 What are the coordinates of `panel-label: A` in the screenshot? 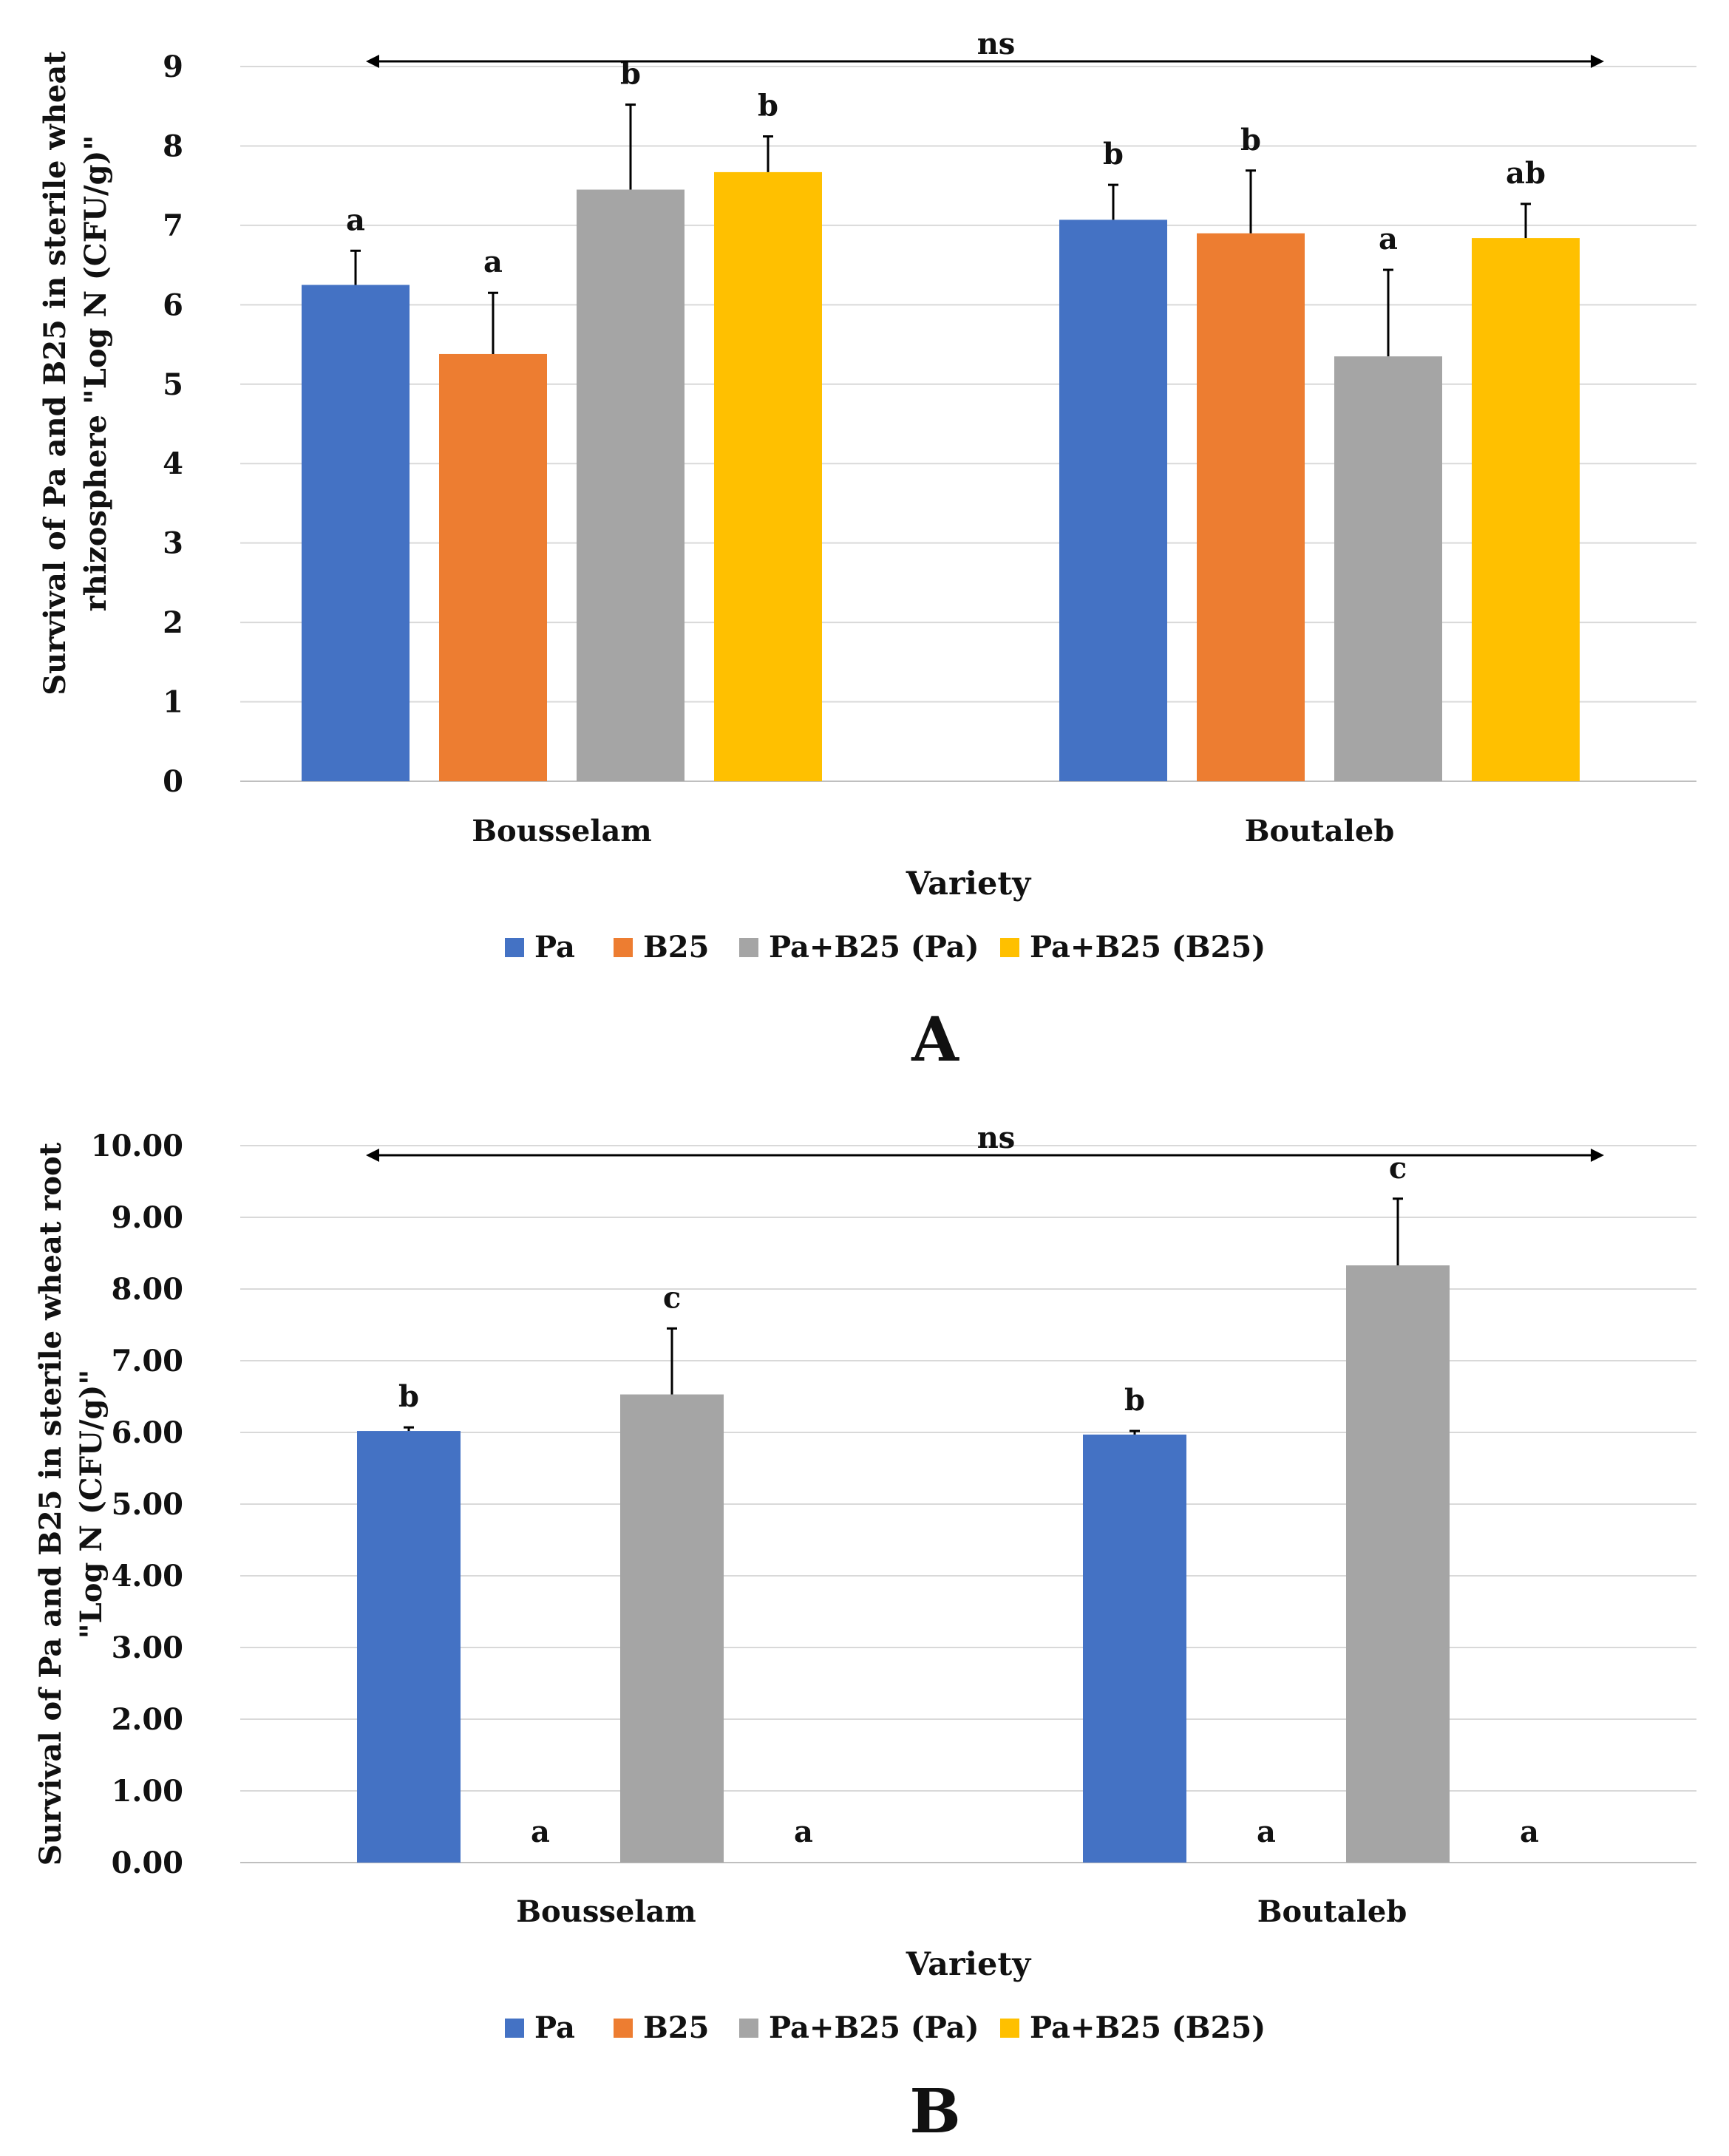 It's located at (935, 1039).